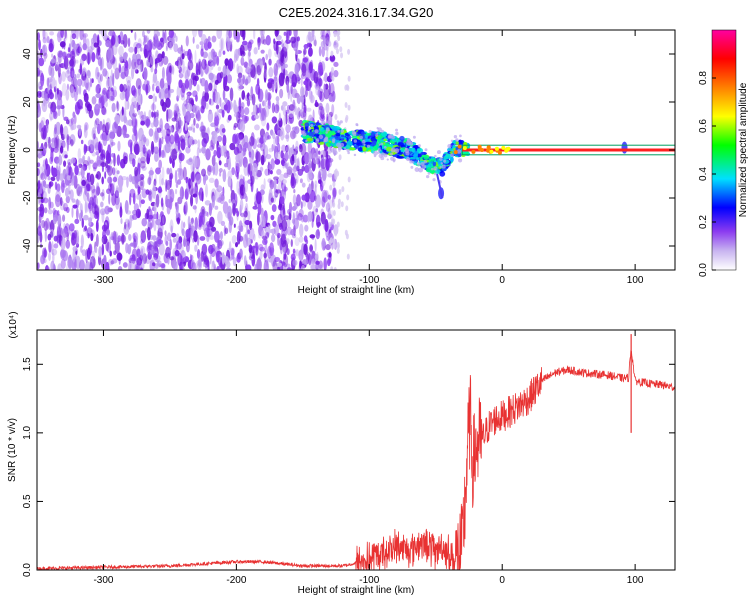  I want to click on y-tick-label: 20, so click(27, 102).